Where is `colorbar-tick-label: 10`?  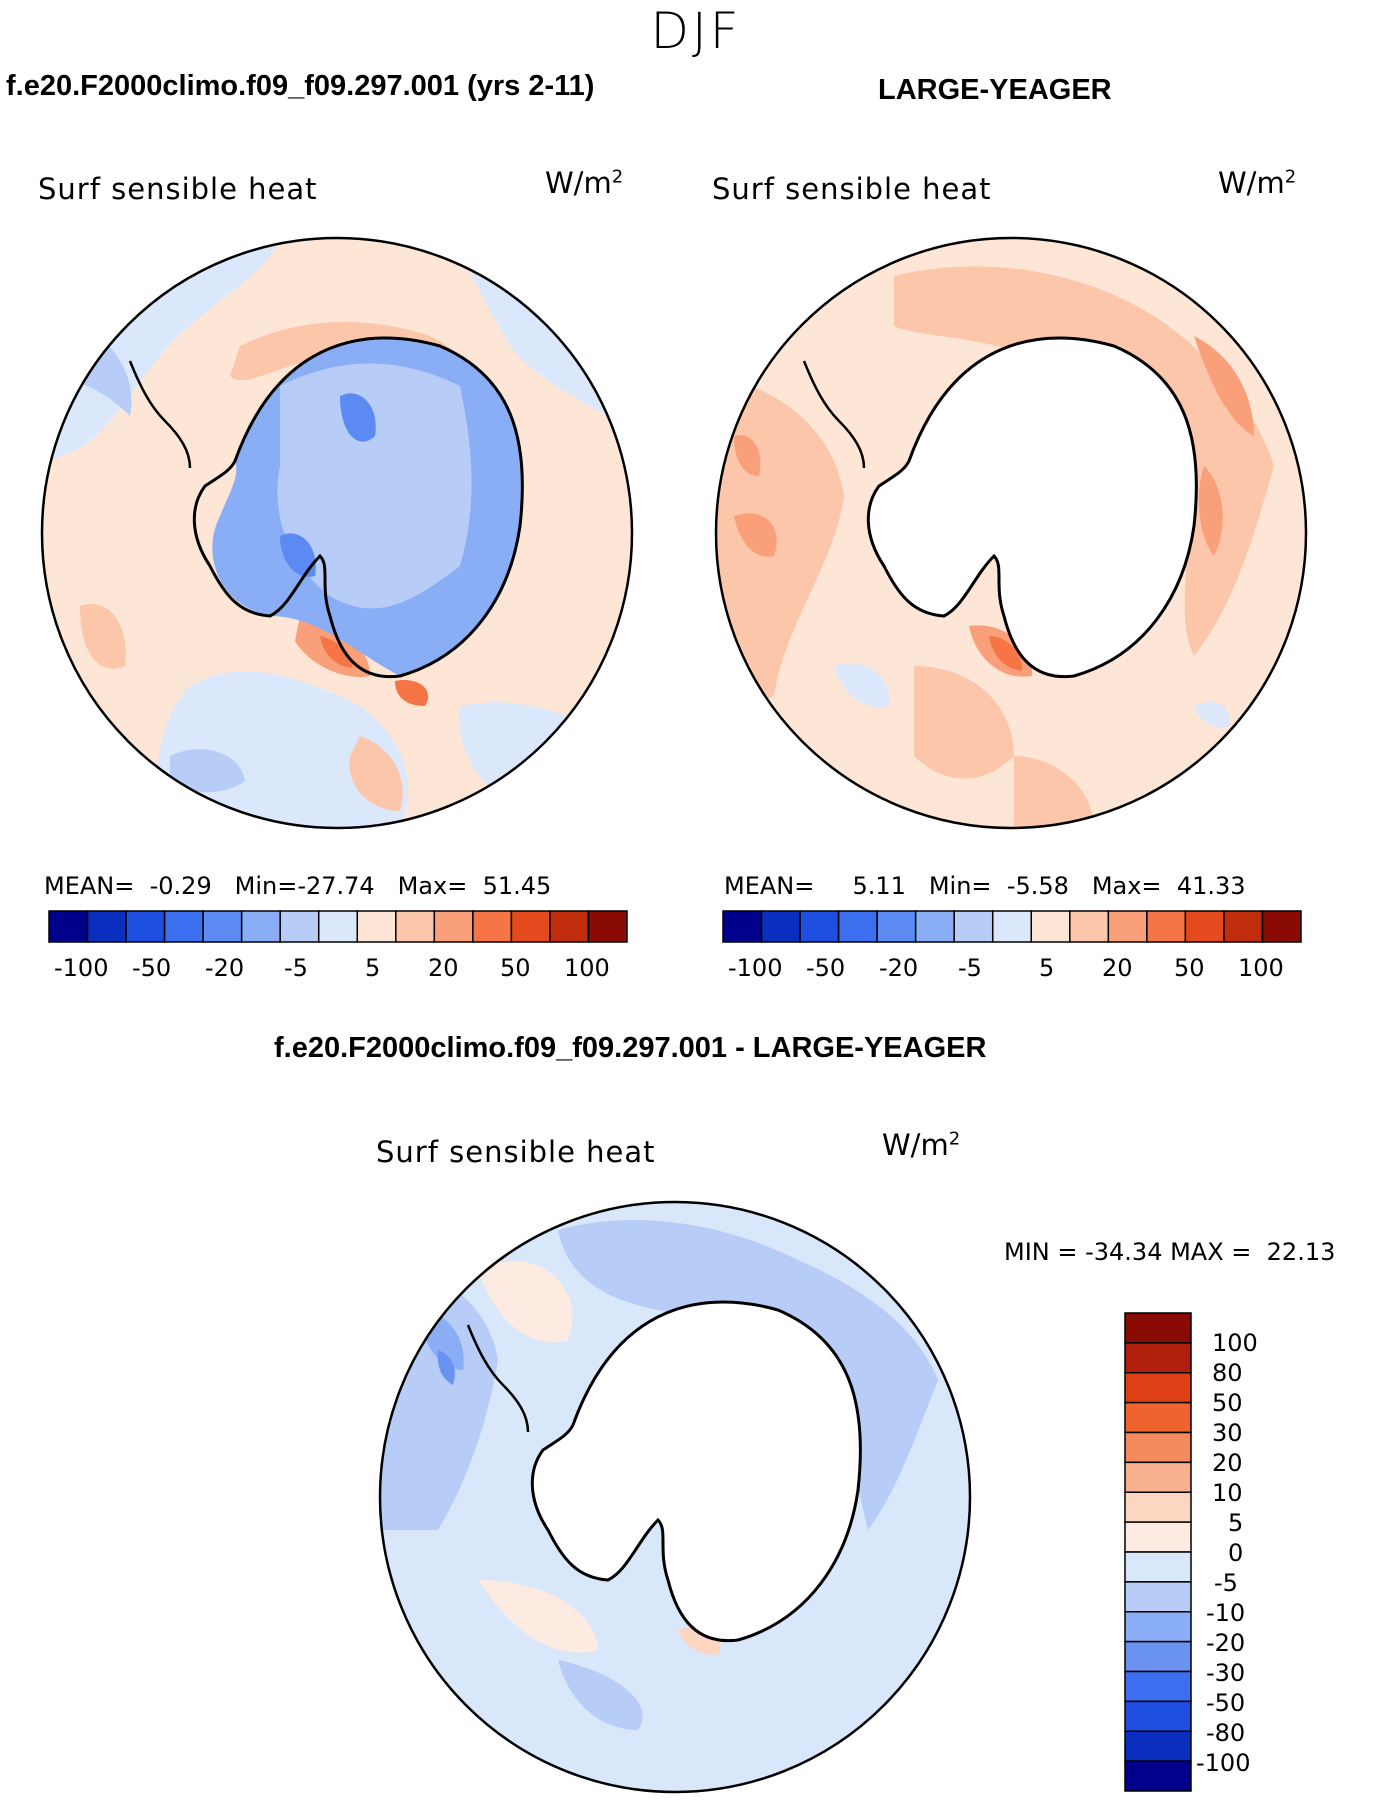 colorbar-tick-label: 10 is located at coordinates (1227, 1493).